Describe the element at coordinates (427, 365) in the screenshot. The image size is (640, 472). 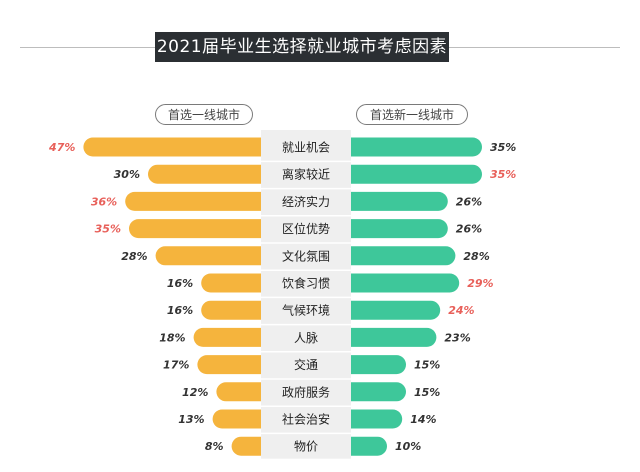
I see `right-value-label-9: 15%` at that location.